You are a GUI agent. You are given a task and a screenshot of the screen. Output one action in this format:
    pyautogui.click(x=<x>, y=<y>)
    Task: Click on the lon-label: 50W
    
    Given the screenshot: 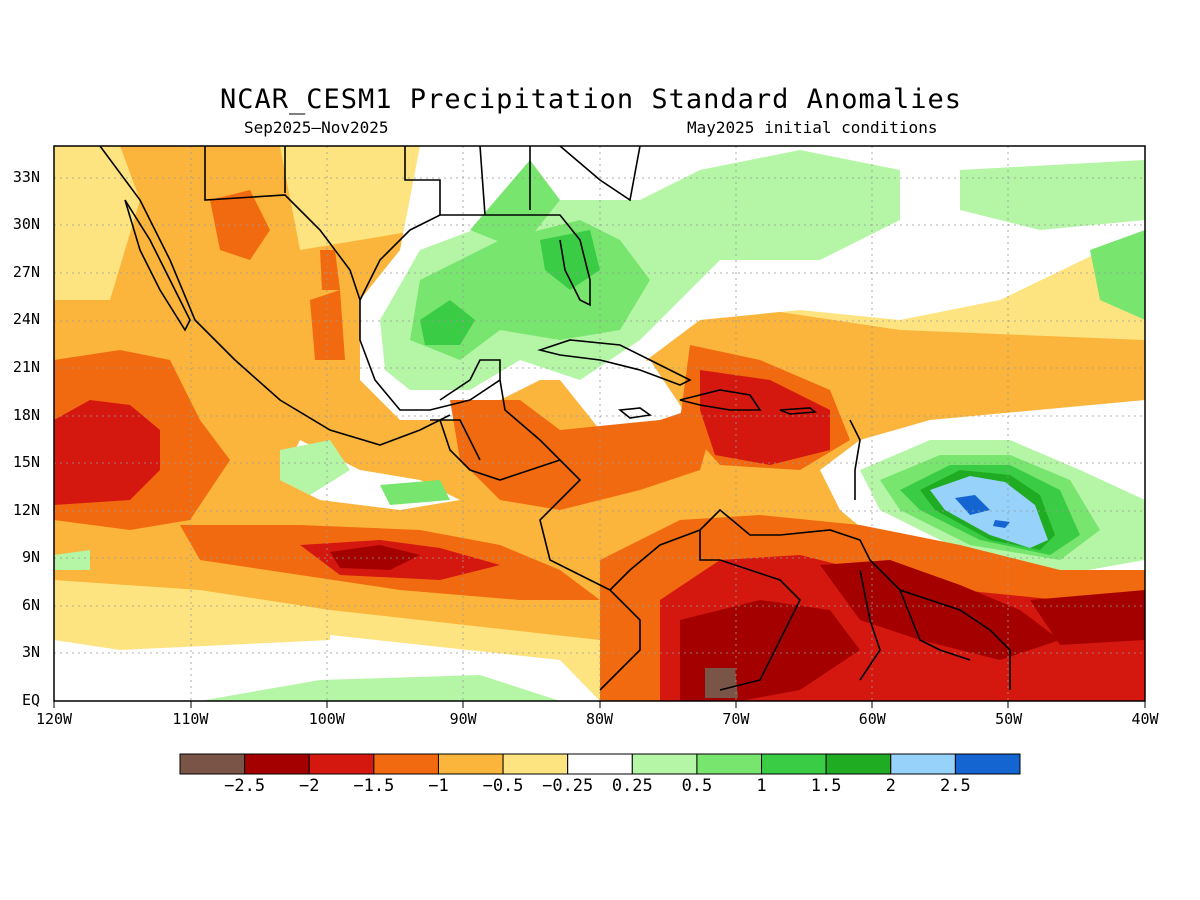 What is the action you would take?
    pyautogui.click(x=1009, y=719)
    